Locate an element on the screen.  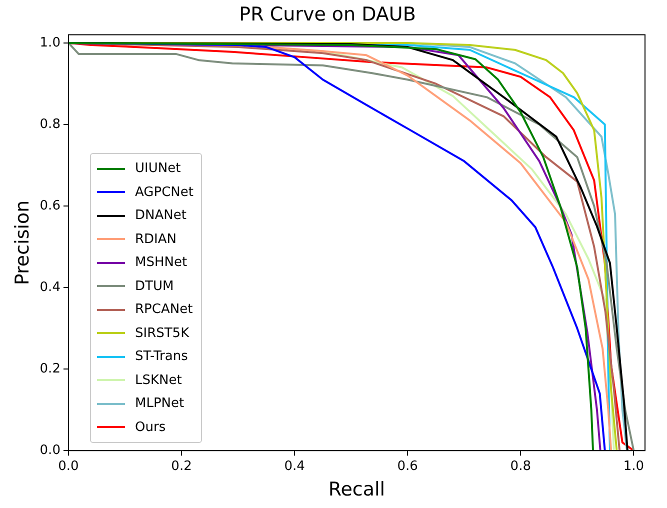
legend-label: MSHNet is located at coordinates (161, 262).